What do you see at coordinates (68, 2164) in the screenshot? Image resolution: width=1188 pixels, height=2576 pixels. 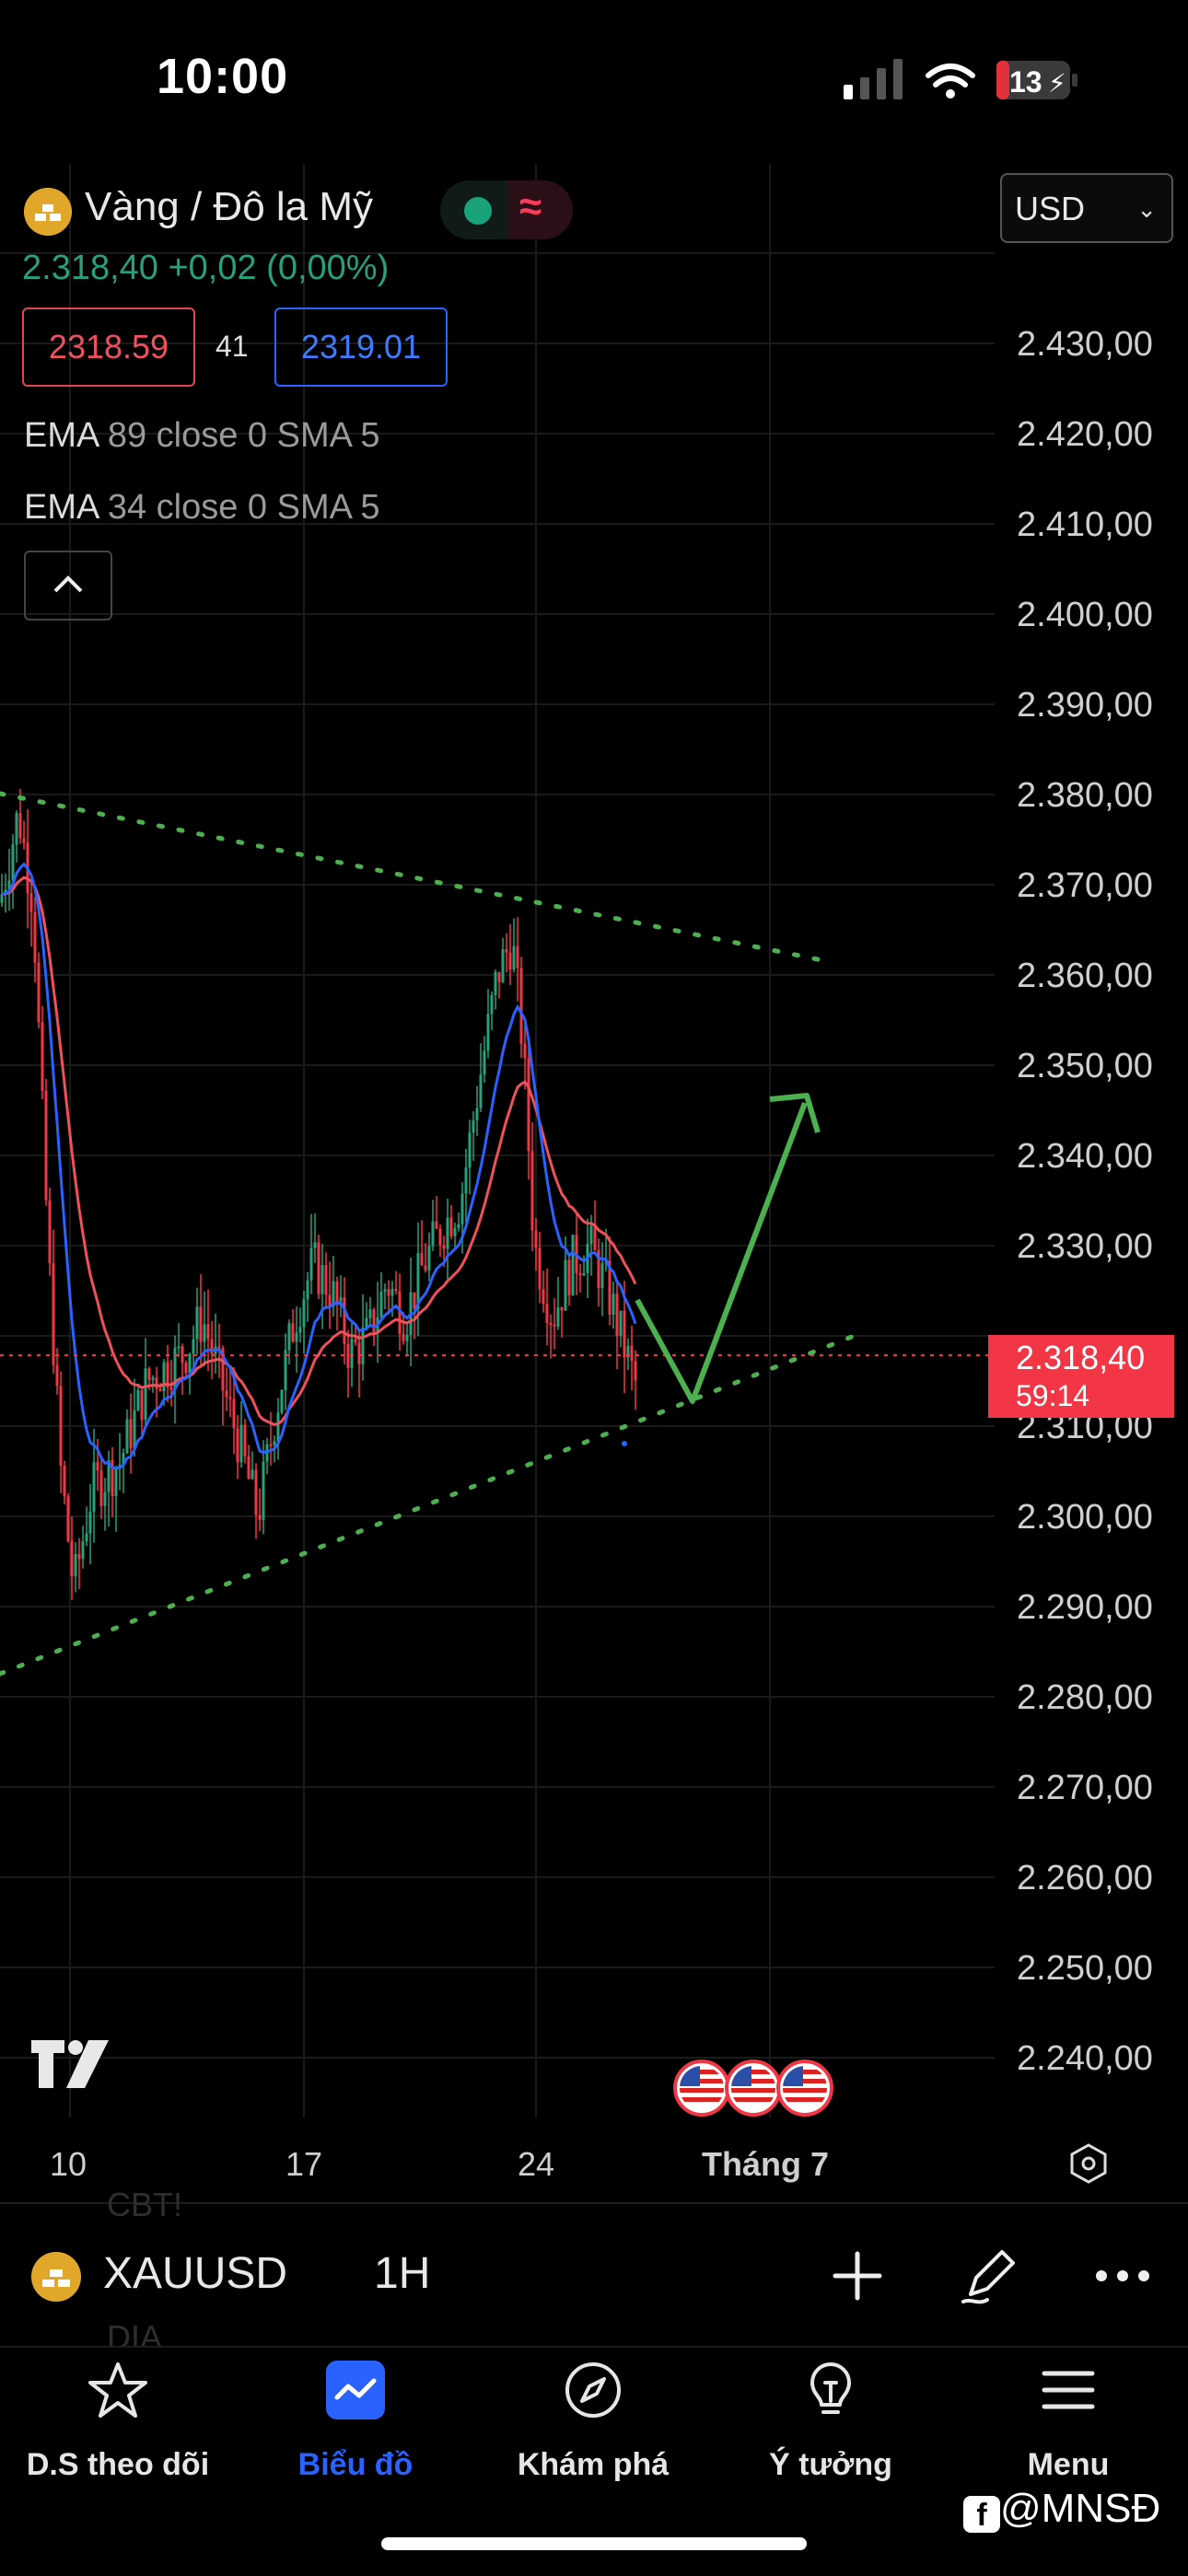 I see `x-label-10: 10` at bounding box center [68, 2164].